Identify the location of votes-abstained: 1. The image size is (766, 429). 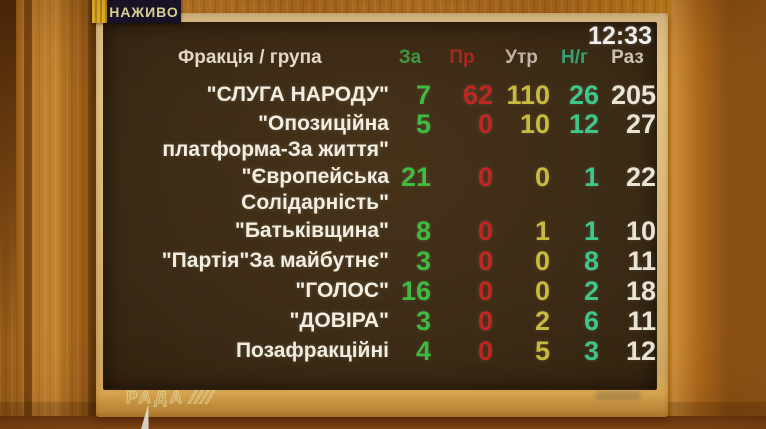
(542, 231).